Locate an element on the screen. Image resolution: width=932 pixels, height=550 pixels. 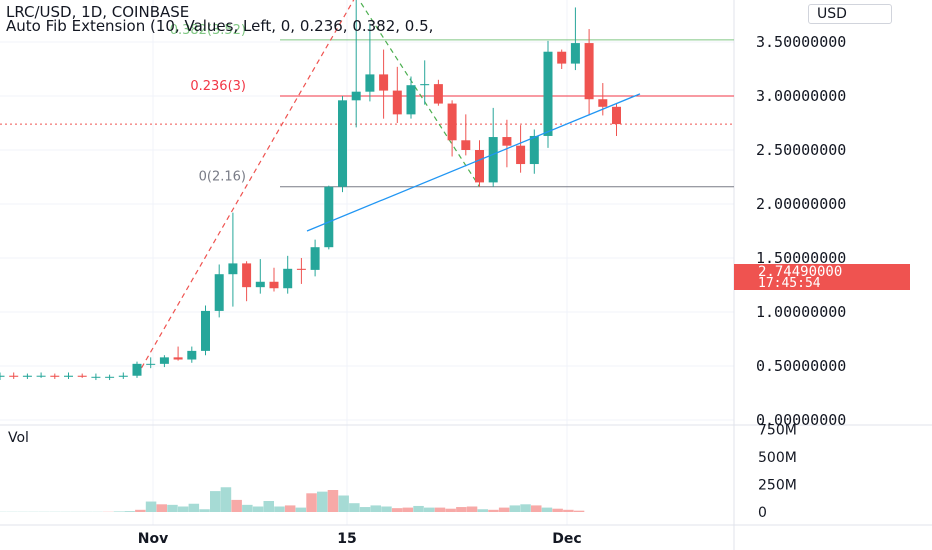
trendline-line is located at coordinates (473, 162).